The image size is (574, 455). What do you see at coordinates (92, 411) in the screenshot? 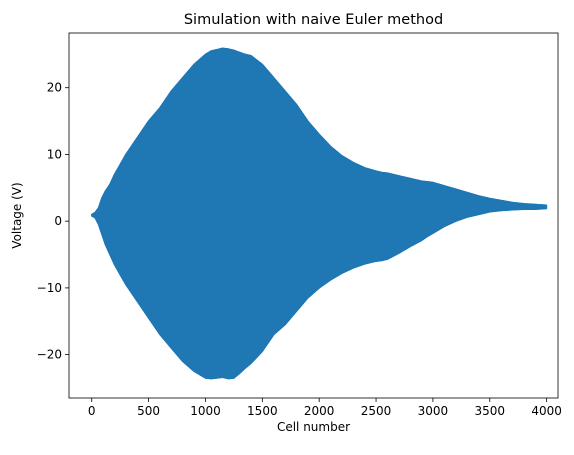
I see `x-tick-label: 0` at bounding box center [92, 411].